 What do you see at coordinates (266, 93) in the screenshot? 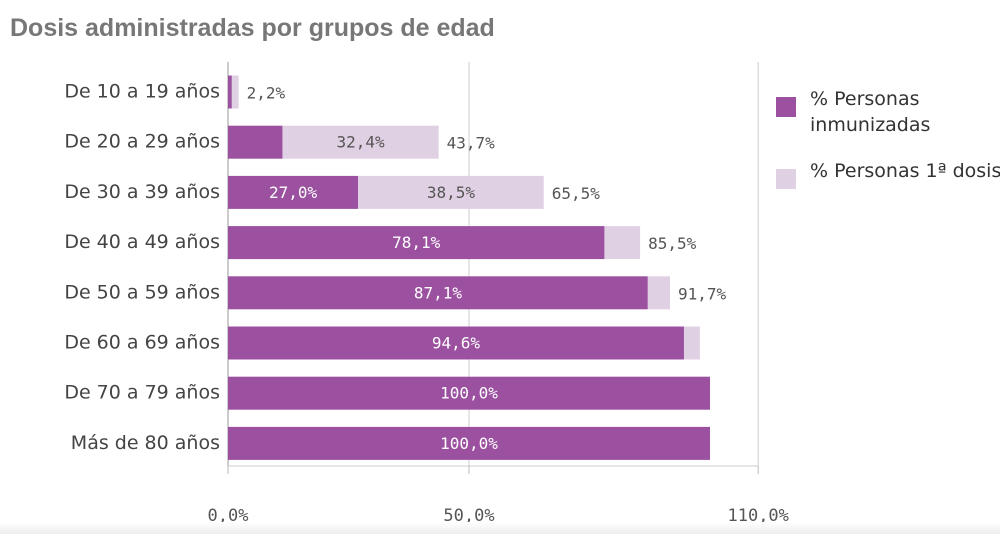
I see `total-label: 2,2%` at bounding box center [266, 93].